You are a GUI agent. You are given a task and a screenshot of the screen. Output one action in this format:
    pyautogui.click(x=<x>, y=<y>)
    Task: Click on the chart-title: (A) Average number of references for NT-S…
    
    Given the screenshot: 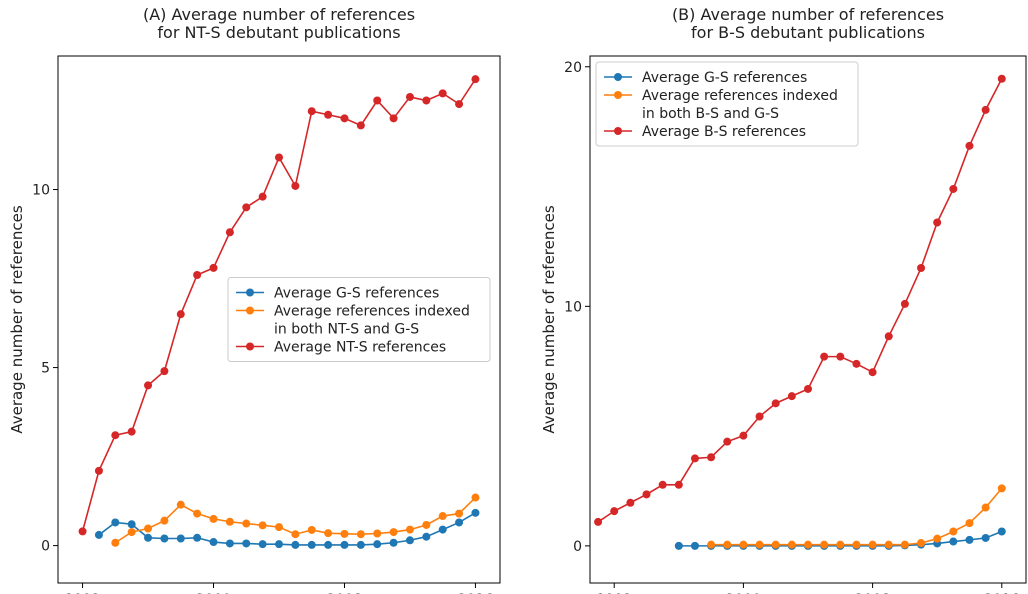 What is the action you would take?
    pyautogui.click(x=279, y=23)
    